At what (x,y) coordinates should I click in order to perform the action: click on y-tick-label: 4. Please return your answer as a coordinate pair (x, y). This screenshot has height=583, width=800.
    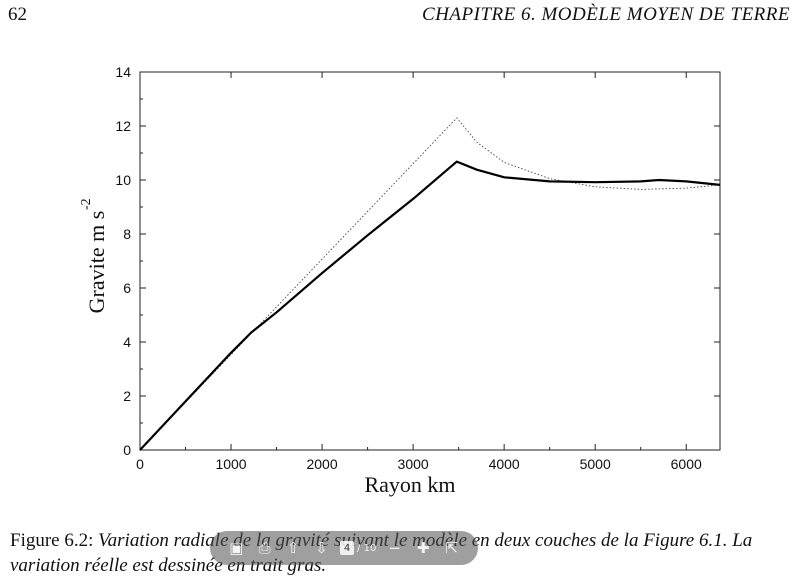
    Looking at the image, I should click on (127, 342).